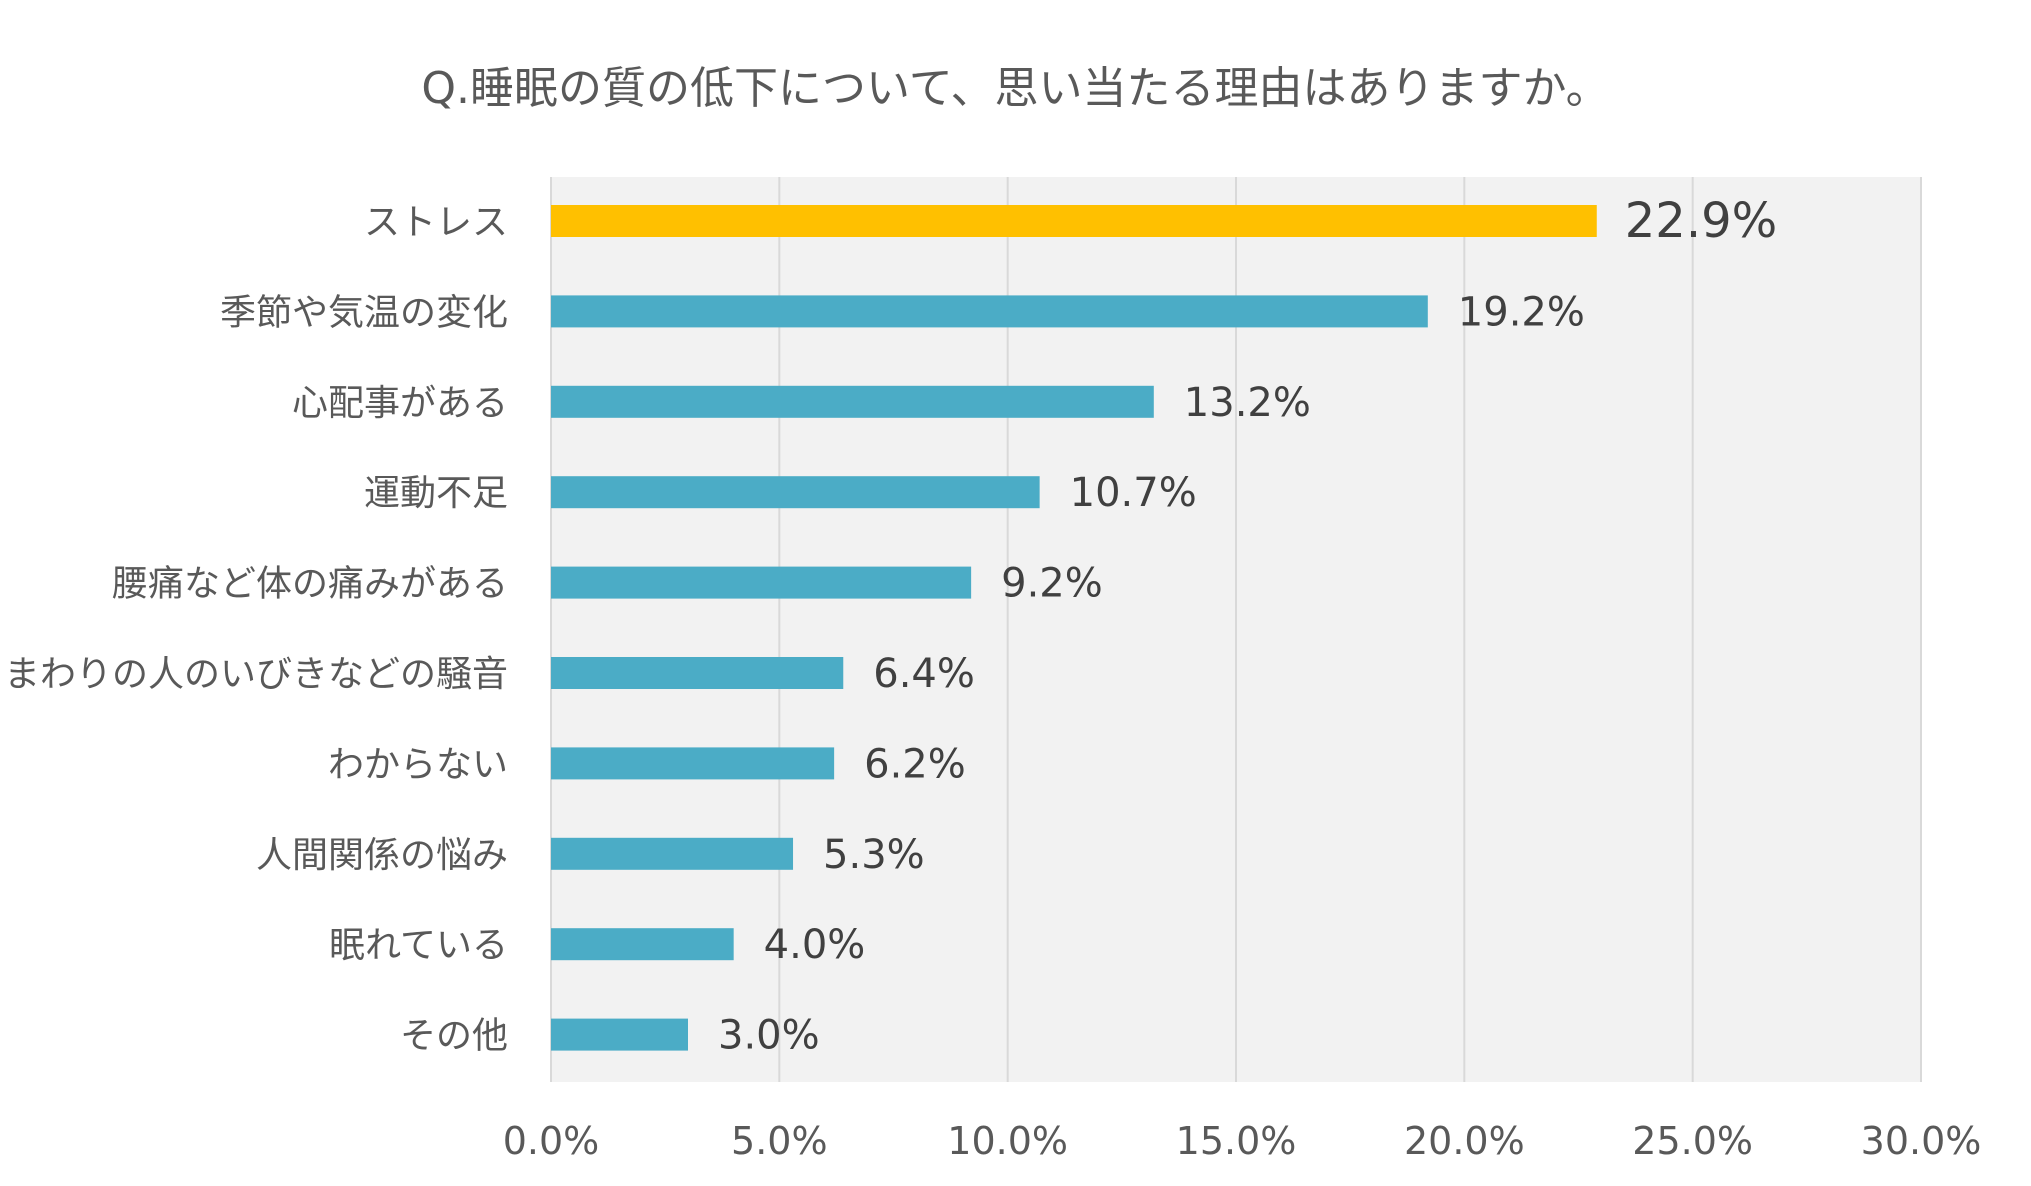  Describe the element at coordinates (1007, 1141) in the screenshot. I see `x-tick-label: 10.0%` at that location.